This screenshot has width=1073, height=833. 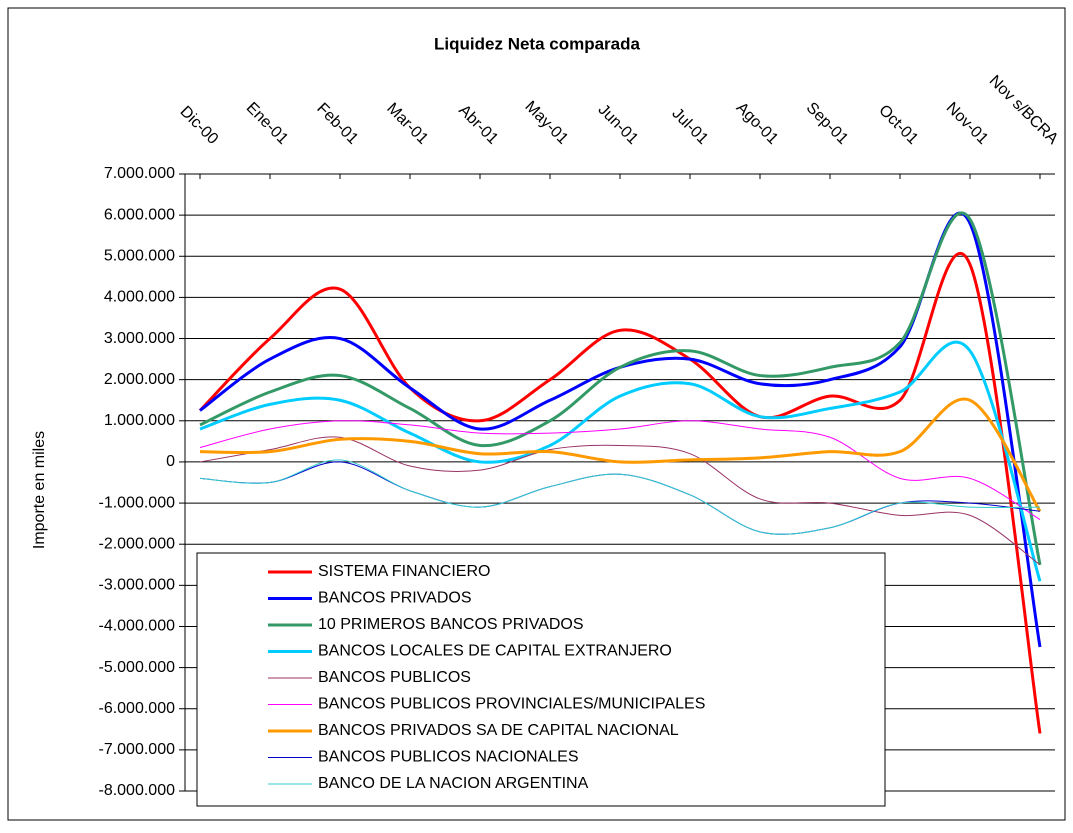 I want to click on legend-label: BANCOS PRIVADOS SA DE CAPITAL NACIONAL, so click(x=498, y=730).